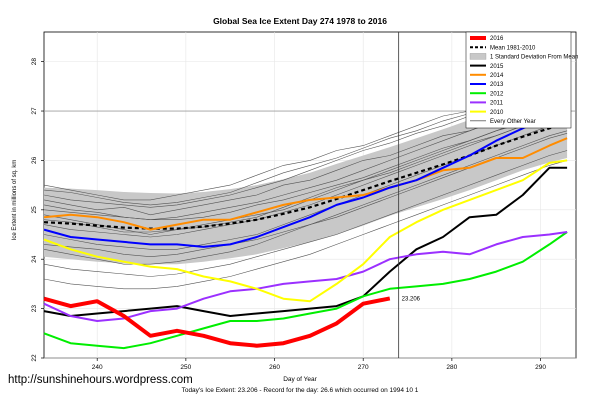 This screenshot has height=400, width=601. I want to click on x-tick-label: 260, so click(274, 367).